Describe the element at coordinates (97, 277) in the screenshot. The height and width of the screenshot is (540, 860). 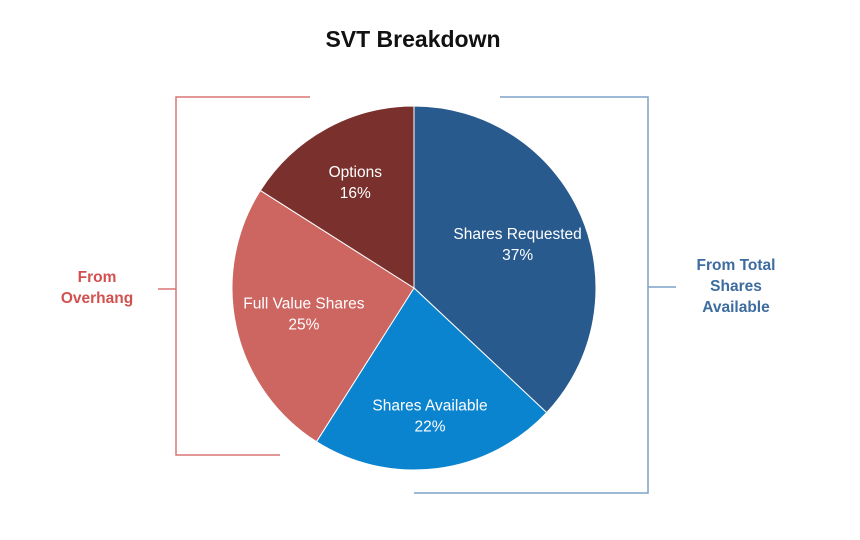
I see `overhang-group-label-line-1: From` at that location.